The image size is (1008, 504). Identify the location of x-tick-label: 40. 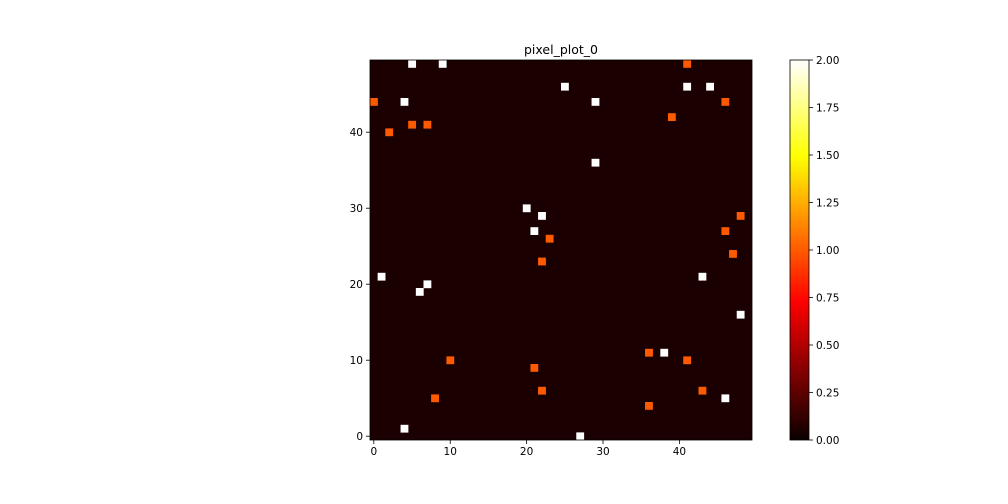
(679, 452).